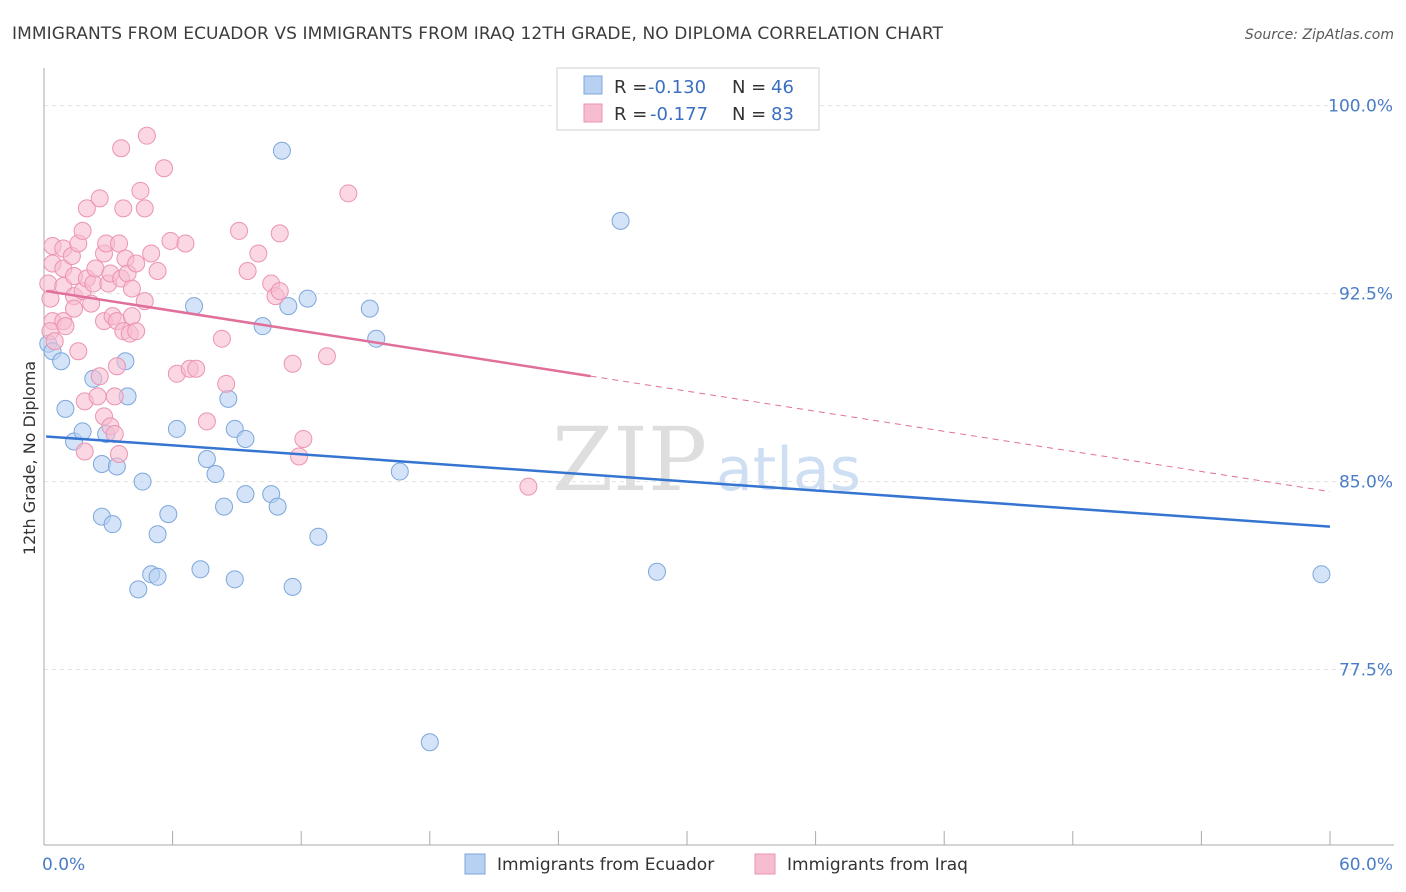 The height and width of the screenshot is (892, 1406). What do you see at coordinates (749, 114) in the screenshot?
I see `legend-n-label-iraq: N =` at bounding box center [749, 114].